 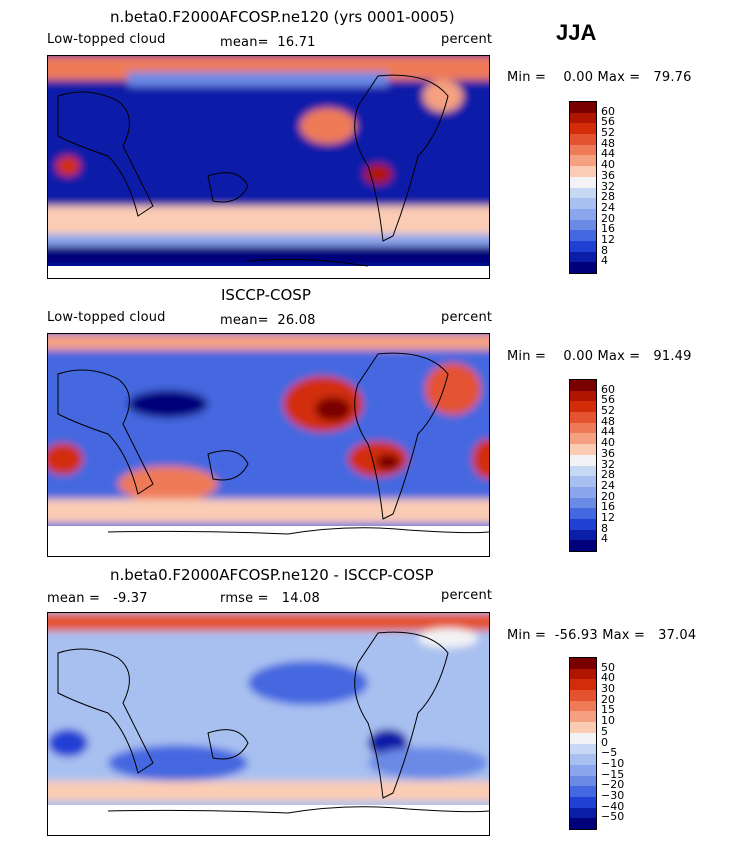 I want to click on colorbar-tick-label: −10, so click(x=613, y=763).